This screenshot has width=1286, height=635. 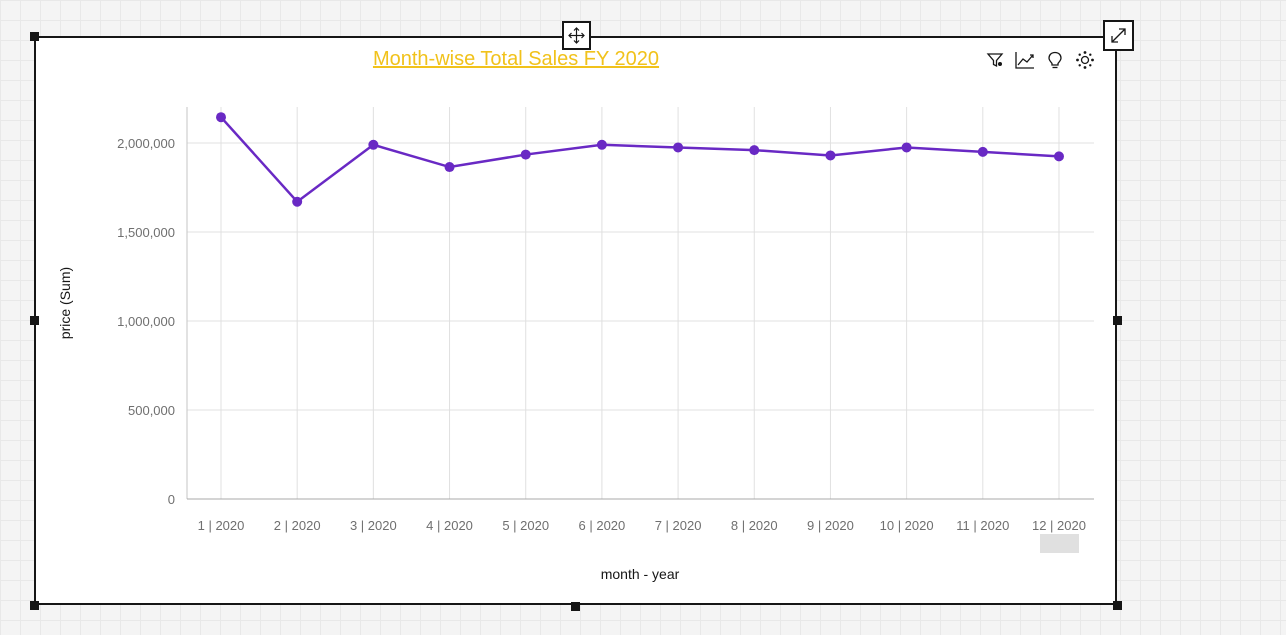 I want to click on y-tick-label: 1,500,000, so click(x=146, y=232).